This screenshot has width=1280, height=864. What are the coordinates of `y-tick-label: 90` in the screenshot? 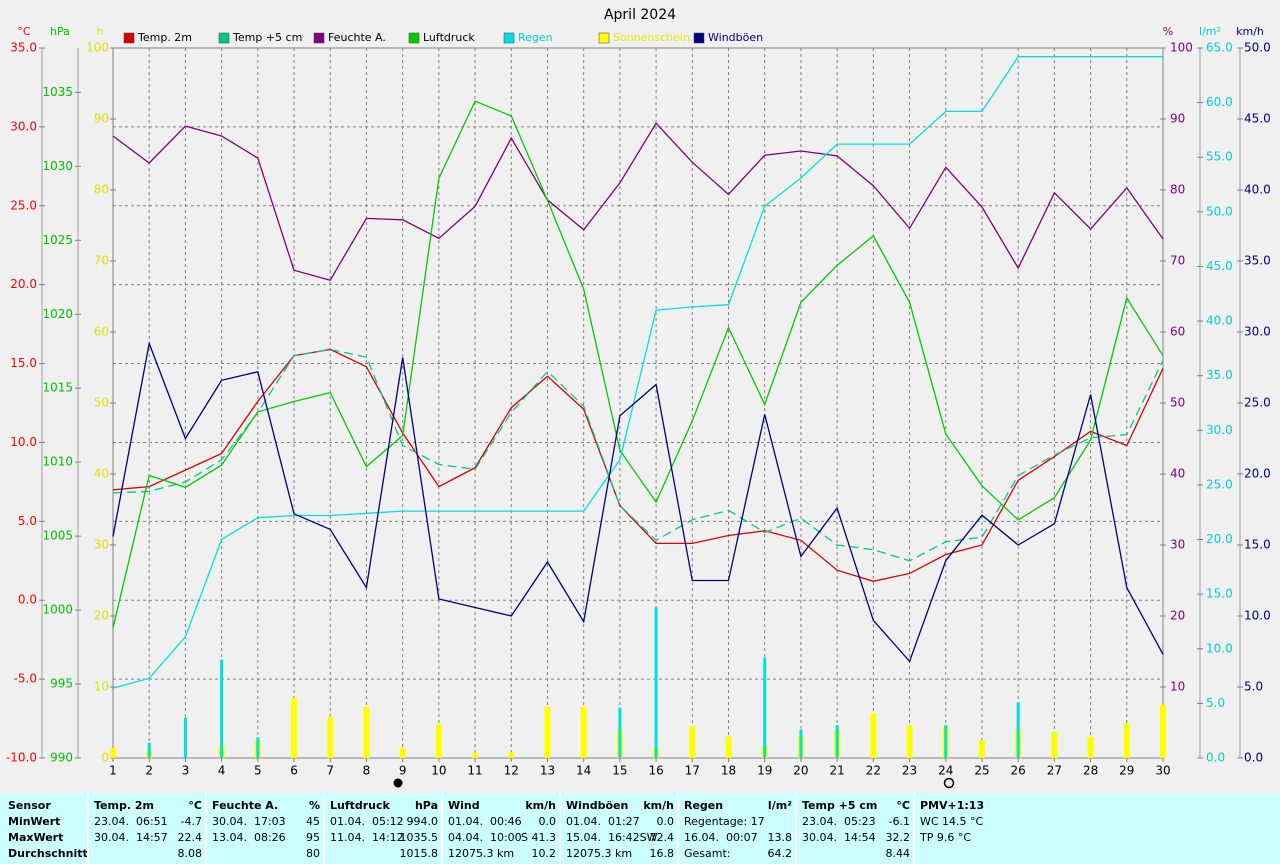 It's located at (1177, 119).